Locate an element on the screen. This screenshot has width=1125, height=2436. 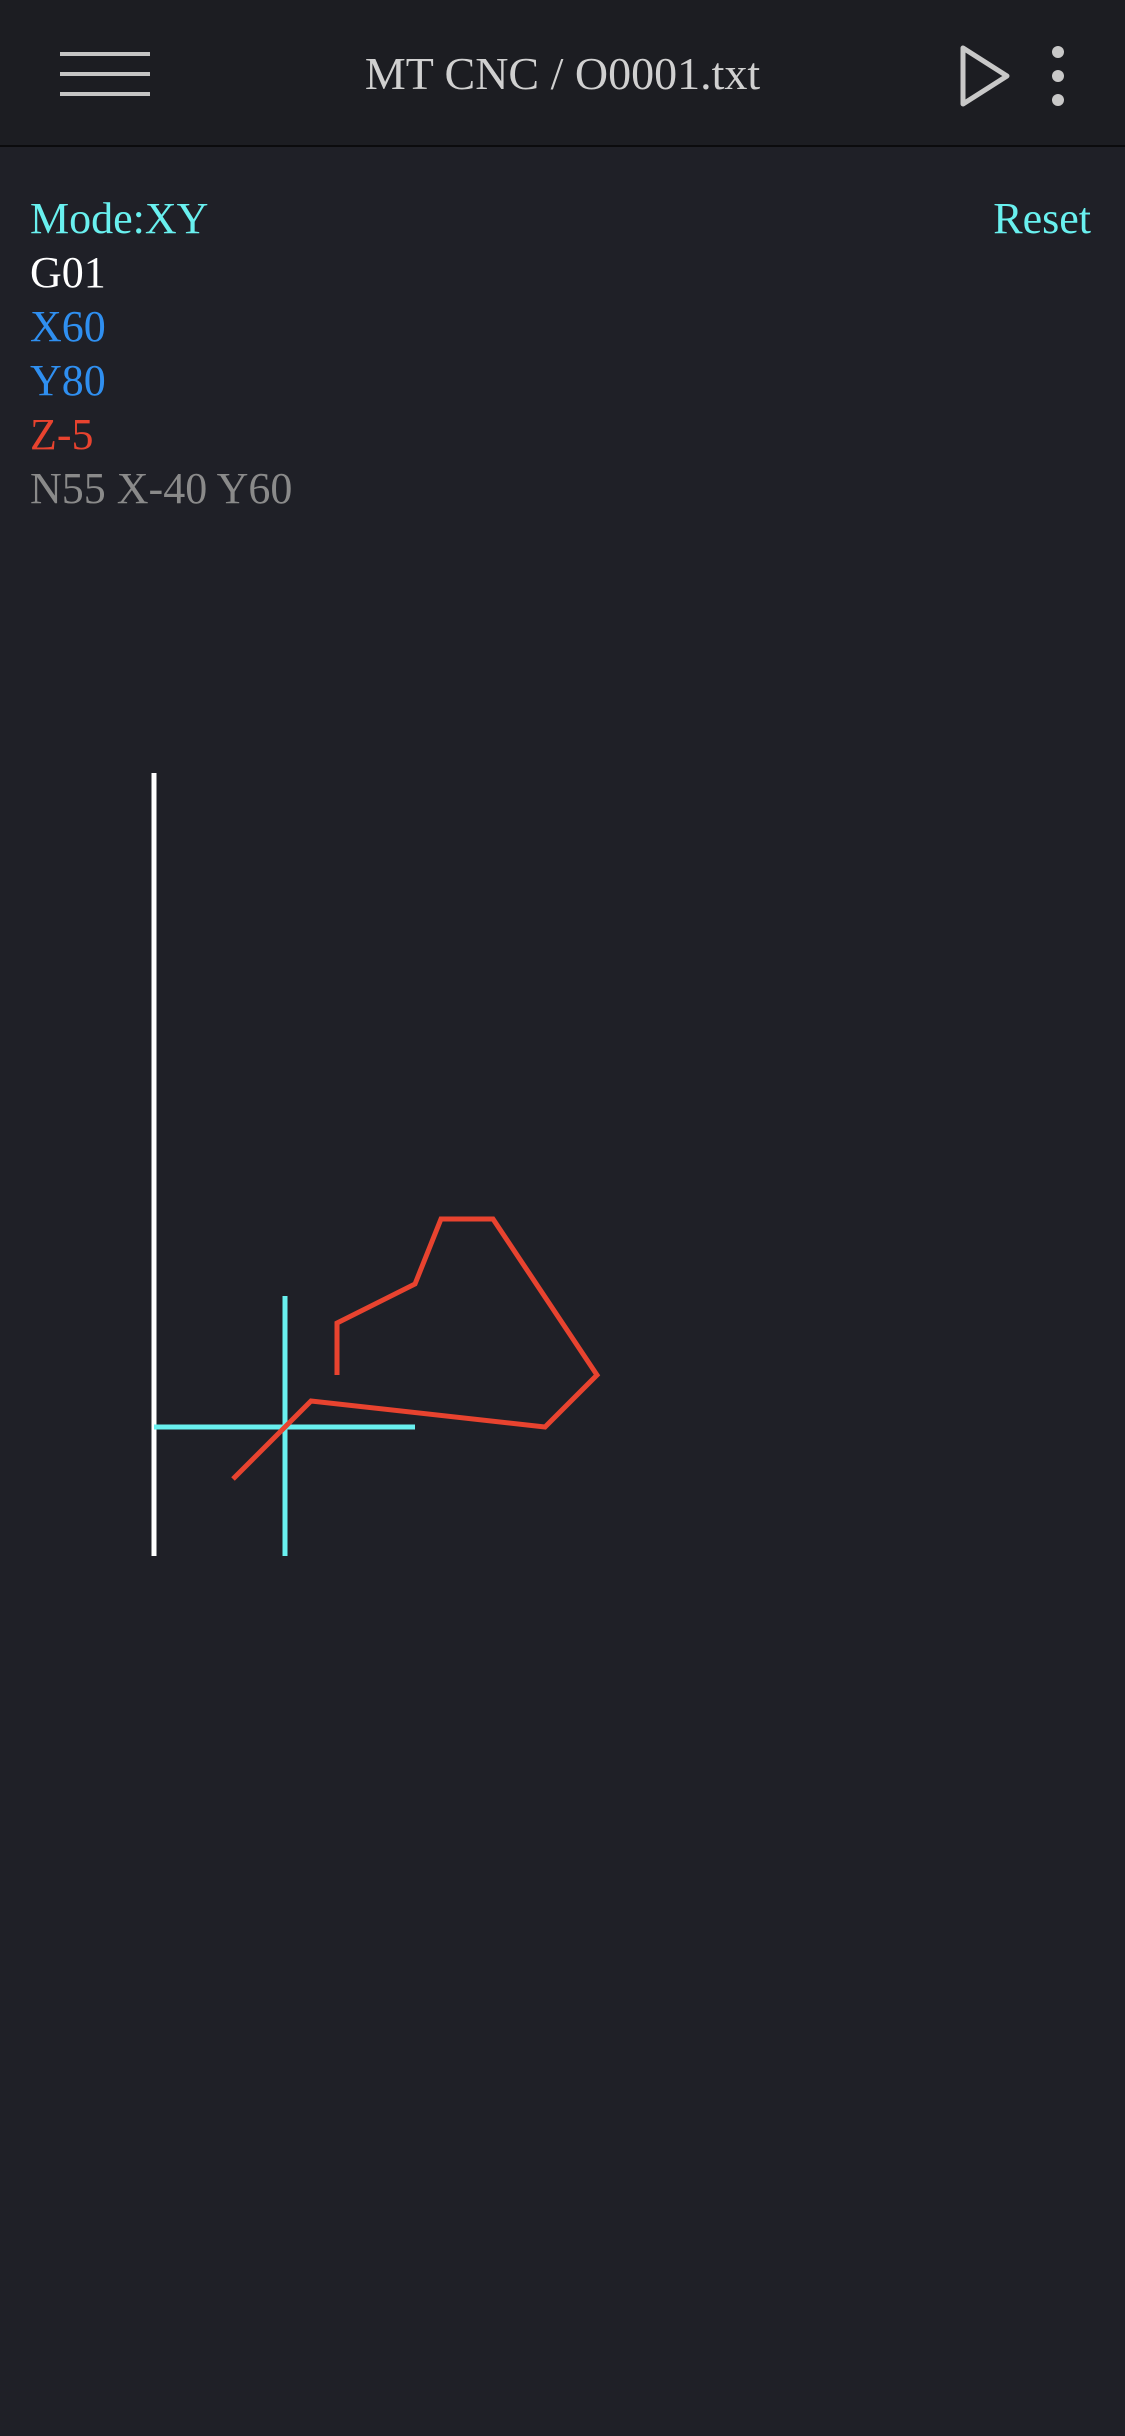
toolpath-canvas is located at coordinates (376, 1164).